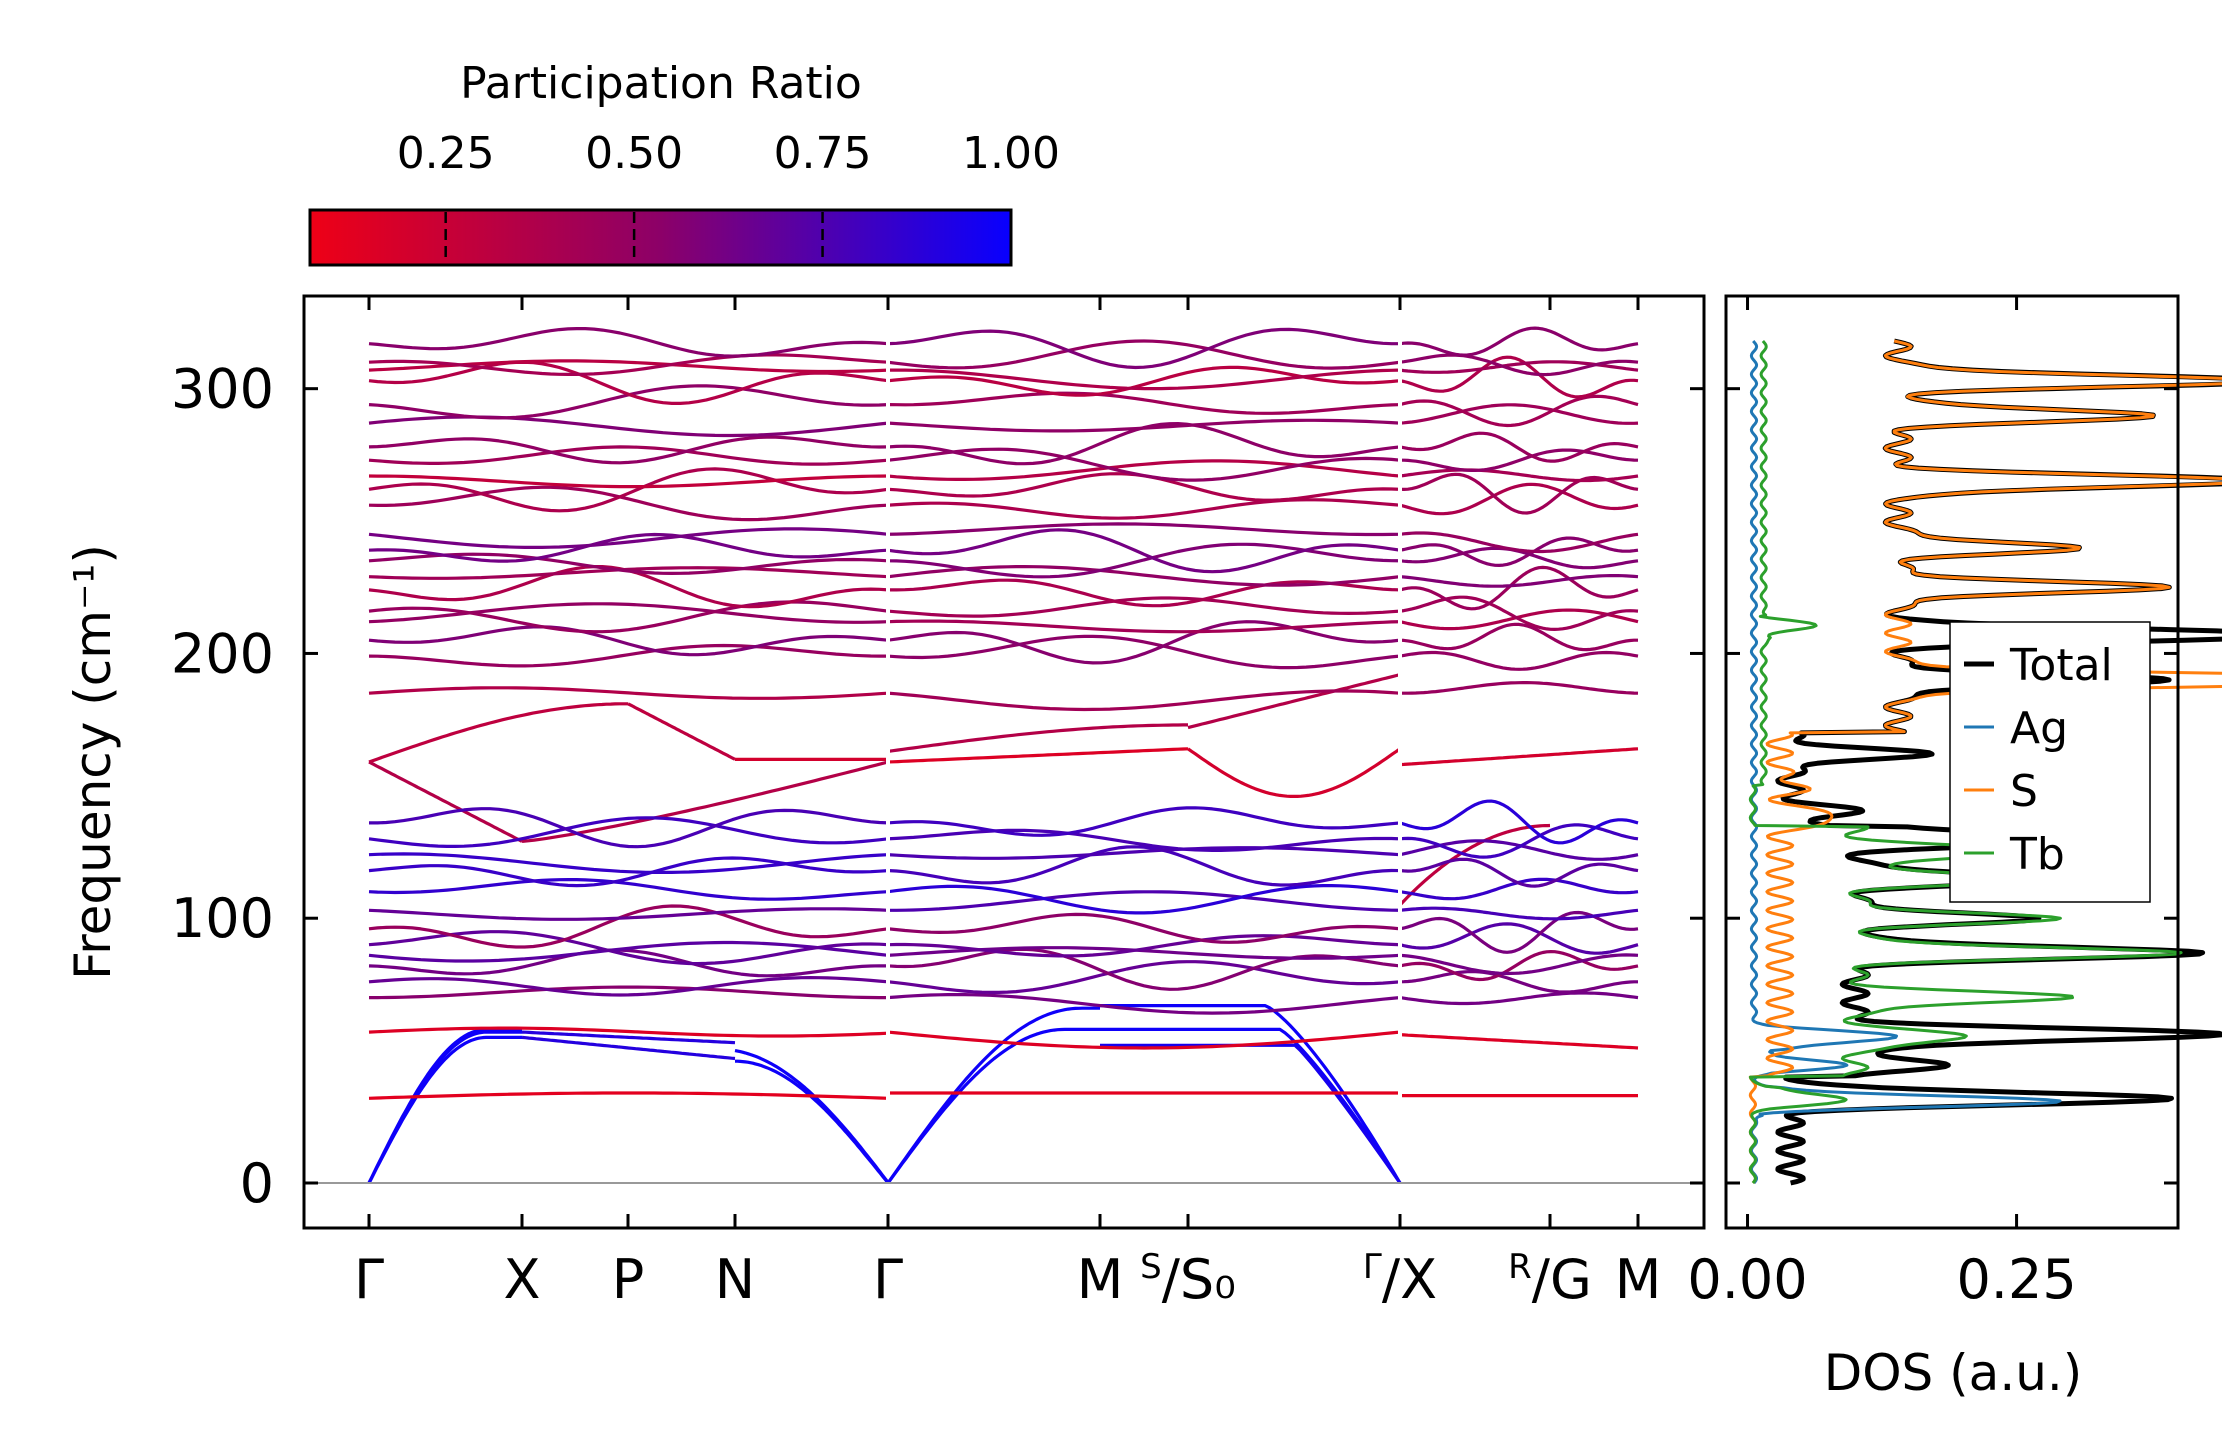  Describe the element at coordinates (222, 389) in the screenshot. I see `y-tick-label: 300` at that location.